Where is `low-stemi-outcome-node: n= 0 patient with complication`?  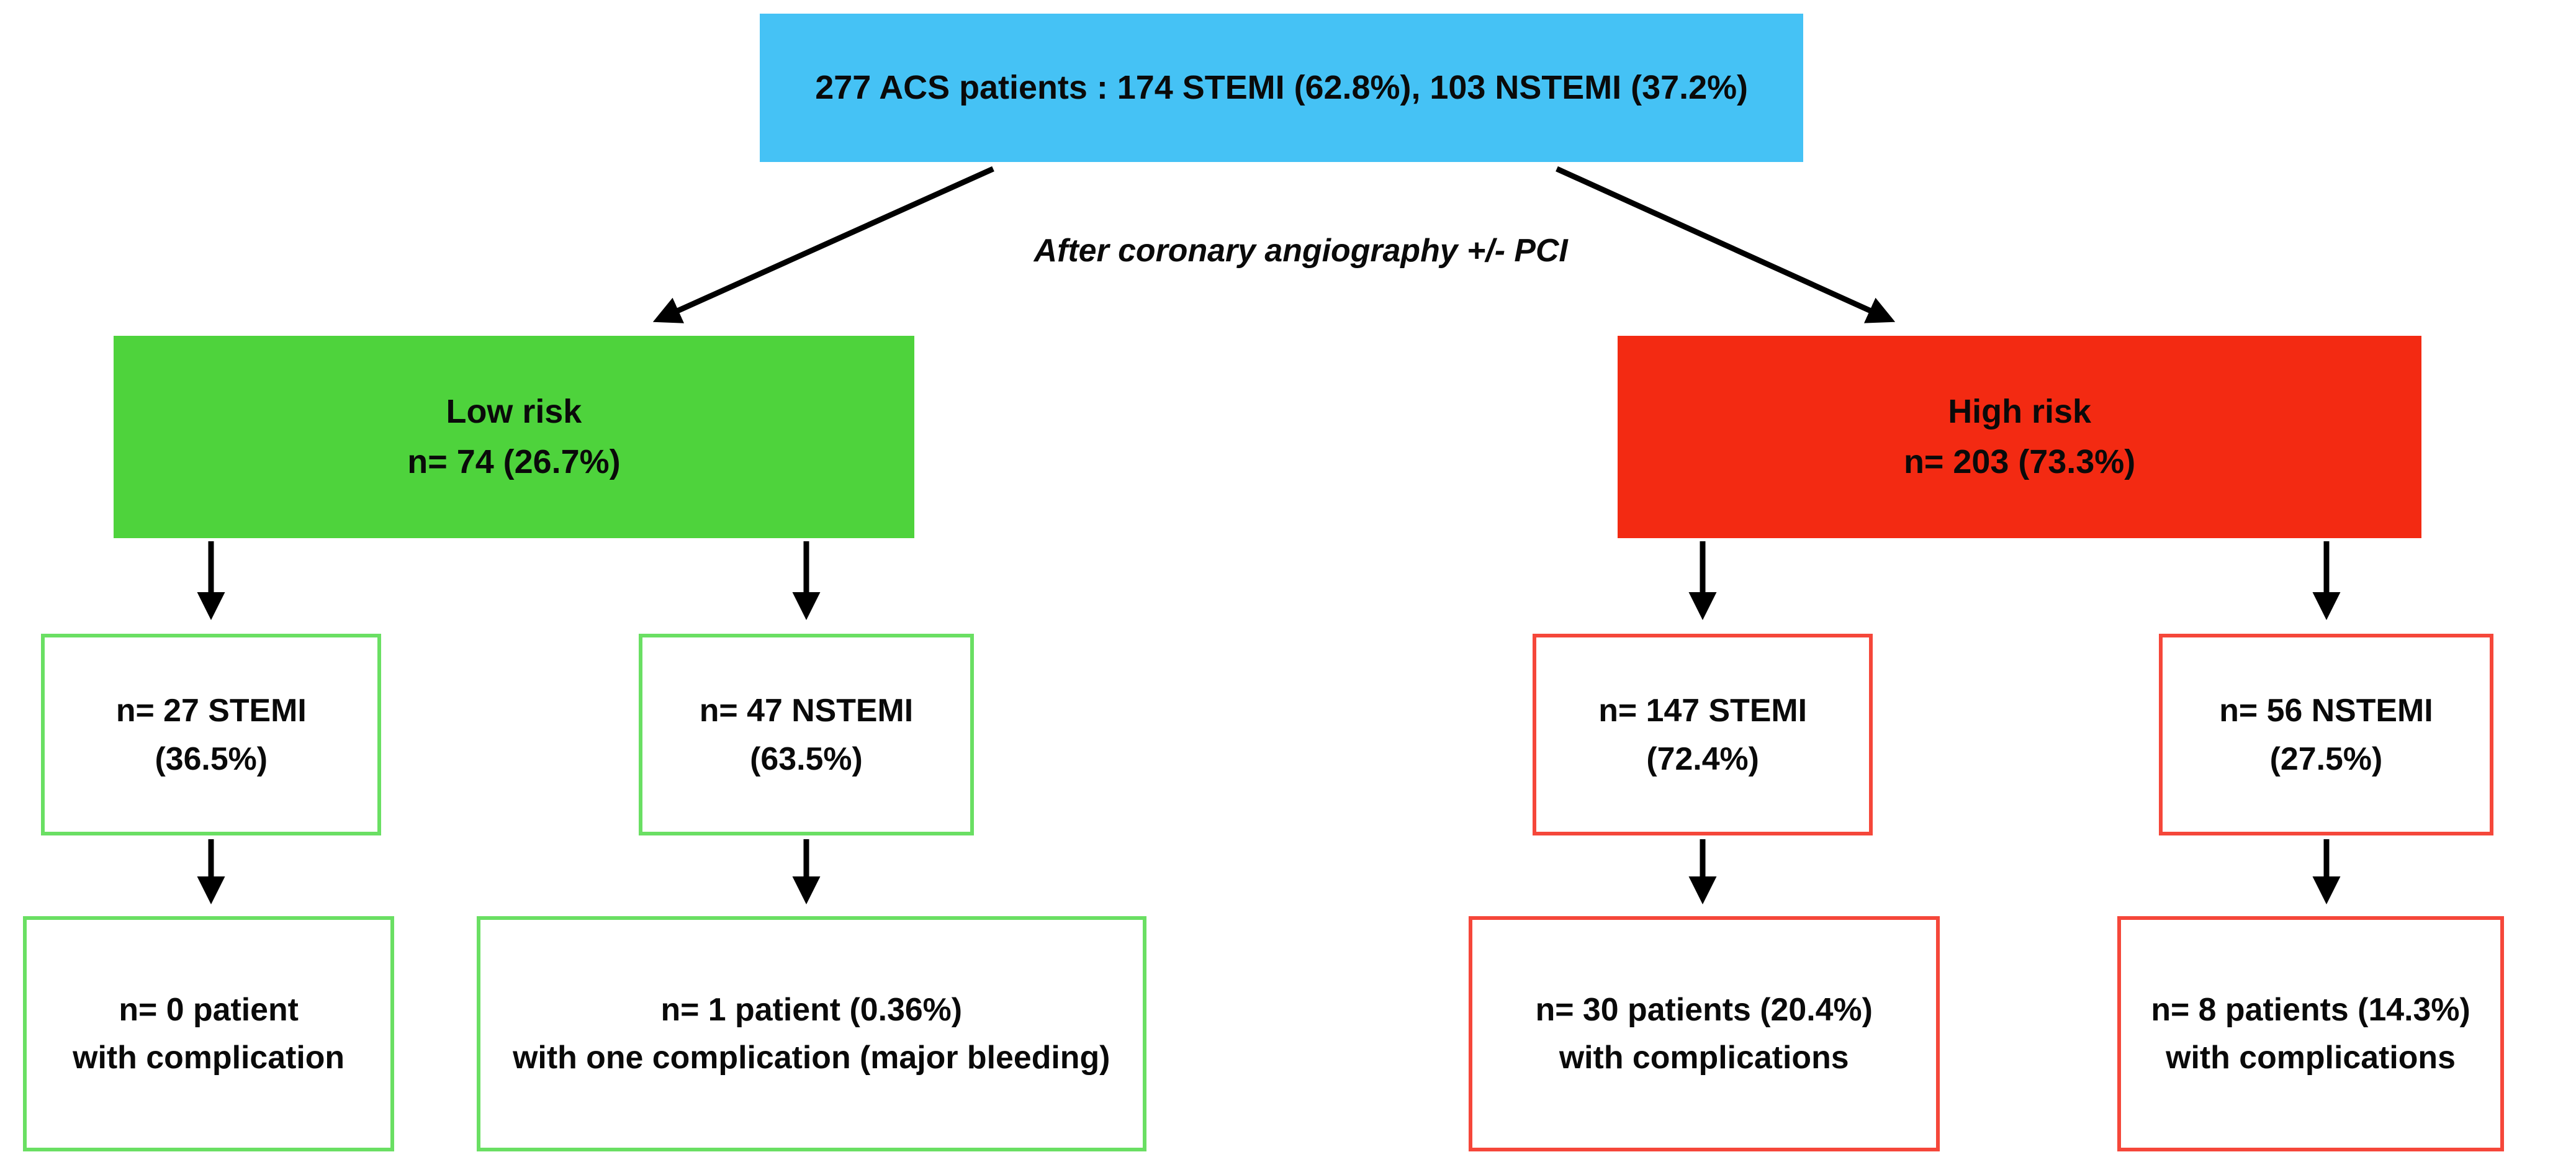 low-stemi-outcome-node: n= 0 patient with complication is located at coordinates (208, 1034).